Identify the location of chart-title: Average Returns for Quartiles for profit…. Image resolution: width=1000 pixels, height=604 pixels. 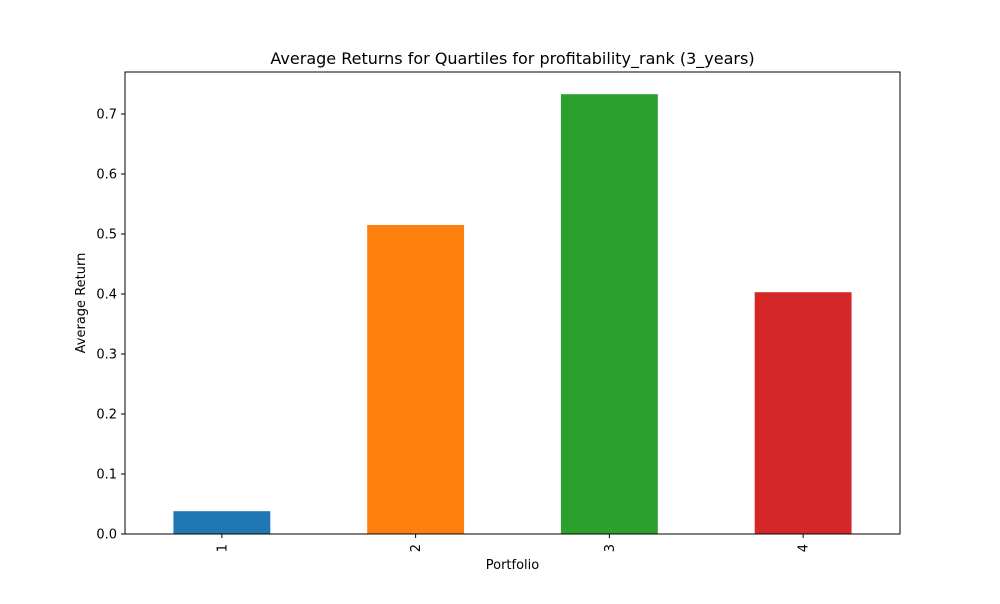
(512, 59).